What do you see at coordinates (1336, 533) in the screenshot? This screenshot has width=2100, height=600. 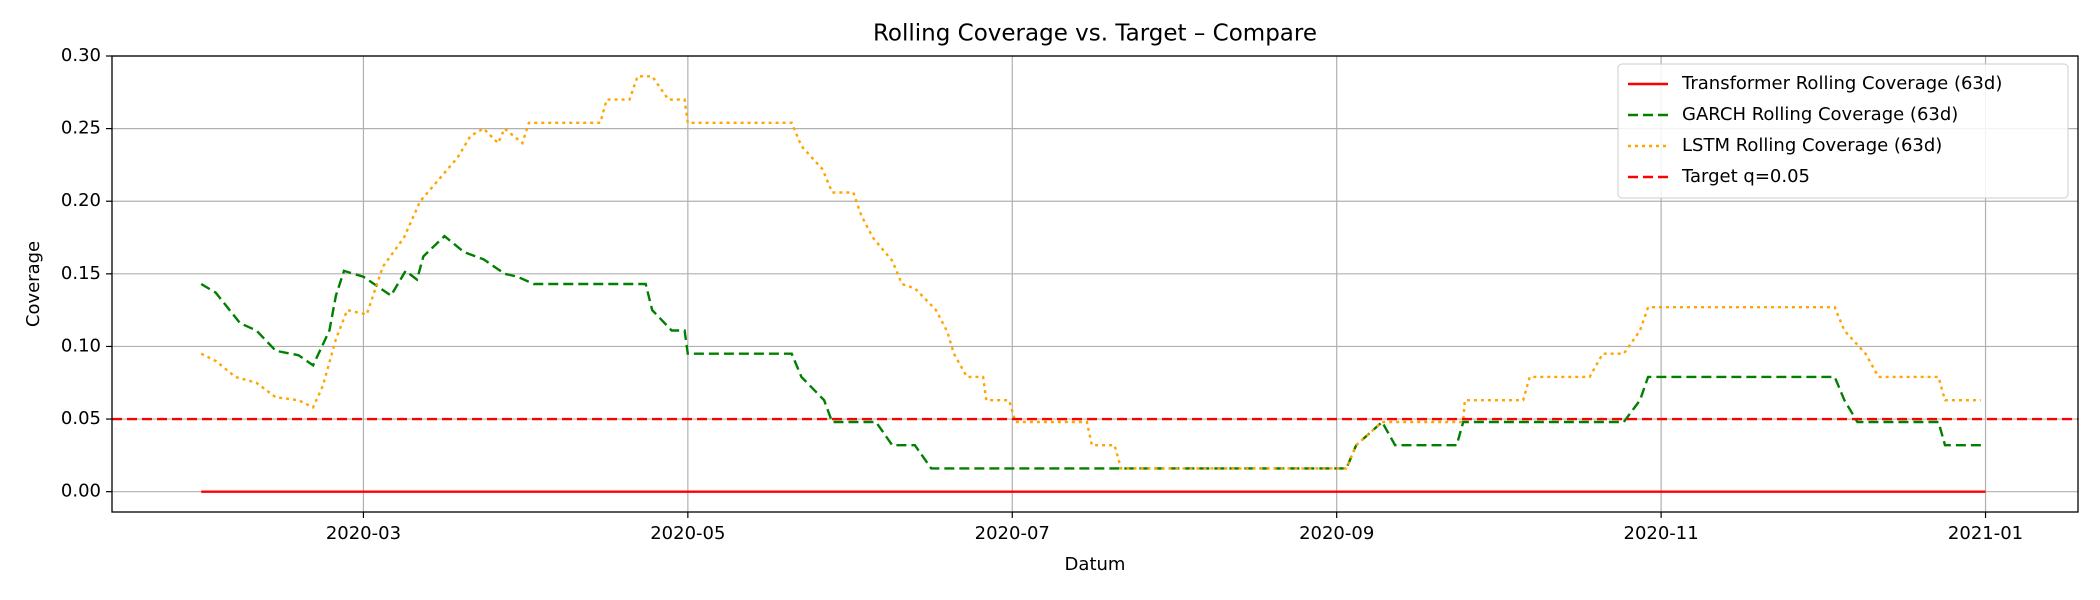 I see `x-tick-label: 2020-09` at bounding box center [1336, 533].